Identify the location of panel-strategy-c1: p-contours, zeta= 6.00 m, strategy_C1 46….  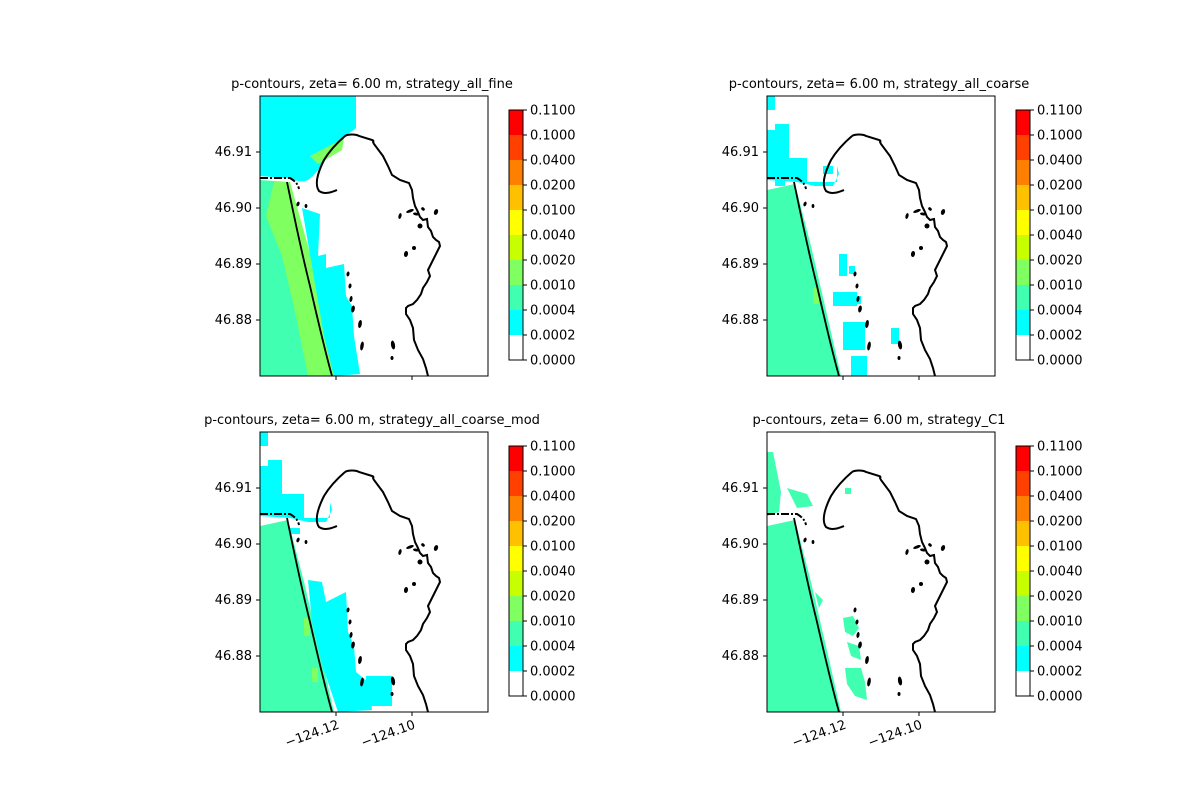
(902, 582).